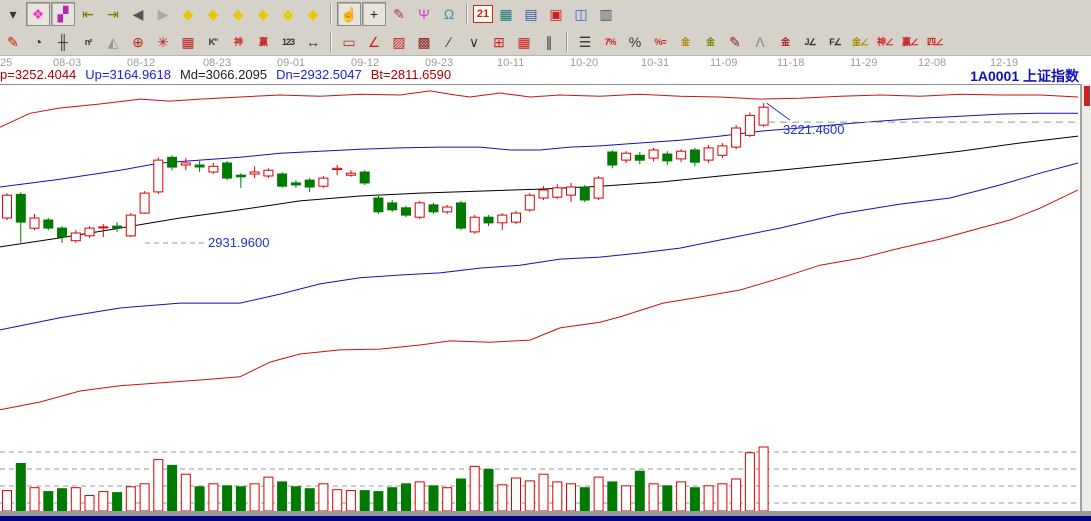 The height and width of the screenshot is (521, 1091). Describe the element at coordinates (67, 63) in the screenshot. I see `date-label: 08-03` at that location.